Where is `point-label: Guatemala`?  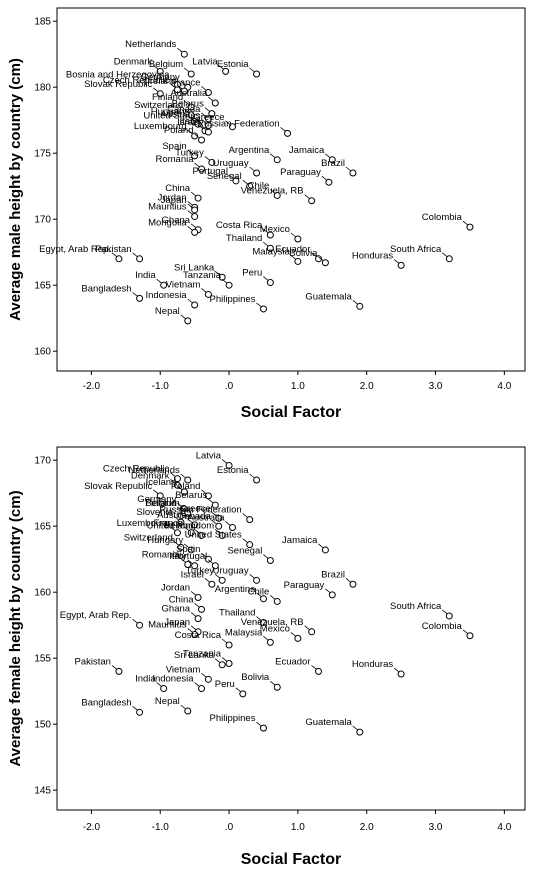
point-label: Guatemala is located at coordinates (328, 722).